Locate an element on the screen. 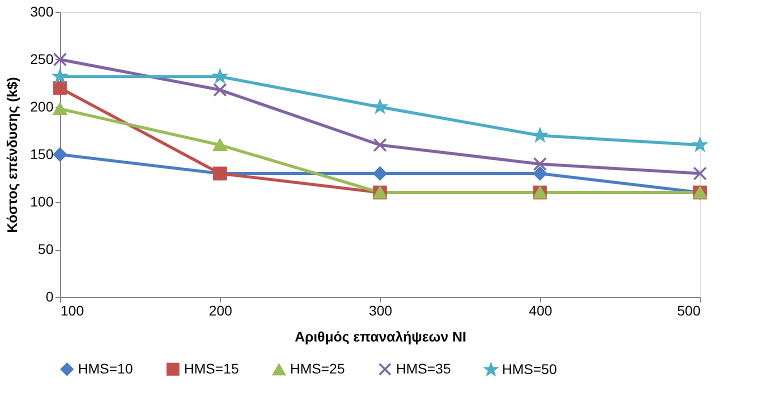  y-tick-label: 250 is located at coordinates (42, 59).